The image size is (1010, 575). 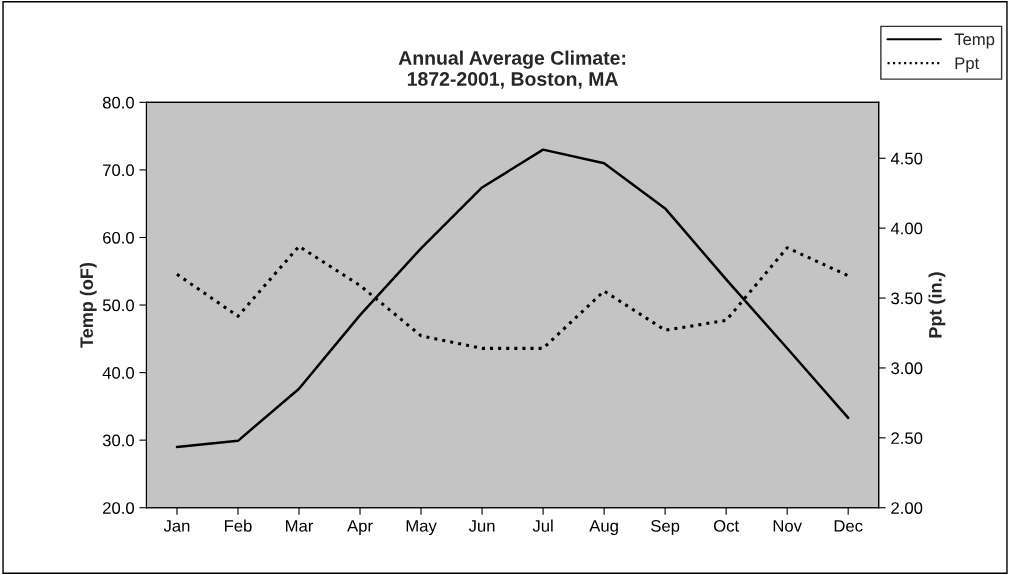 What do you see at coordinates (512, 69) in the screenshot?
I see `chart-title: Annual Average Climate: 1872-2001, Boston, MA` at bounding box center [512, 69].